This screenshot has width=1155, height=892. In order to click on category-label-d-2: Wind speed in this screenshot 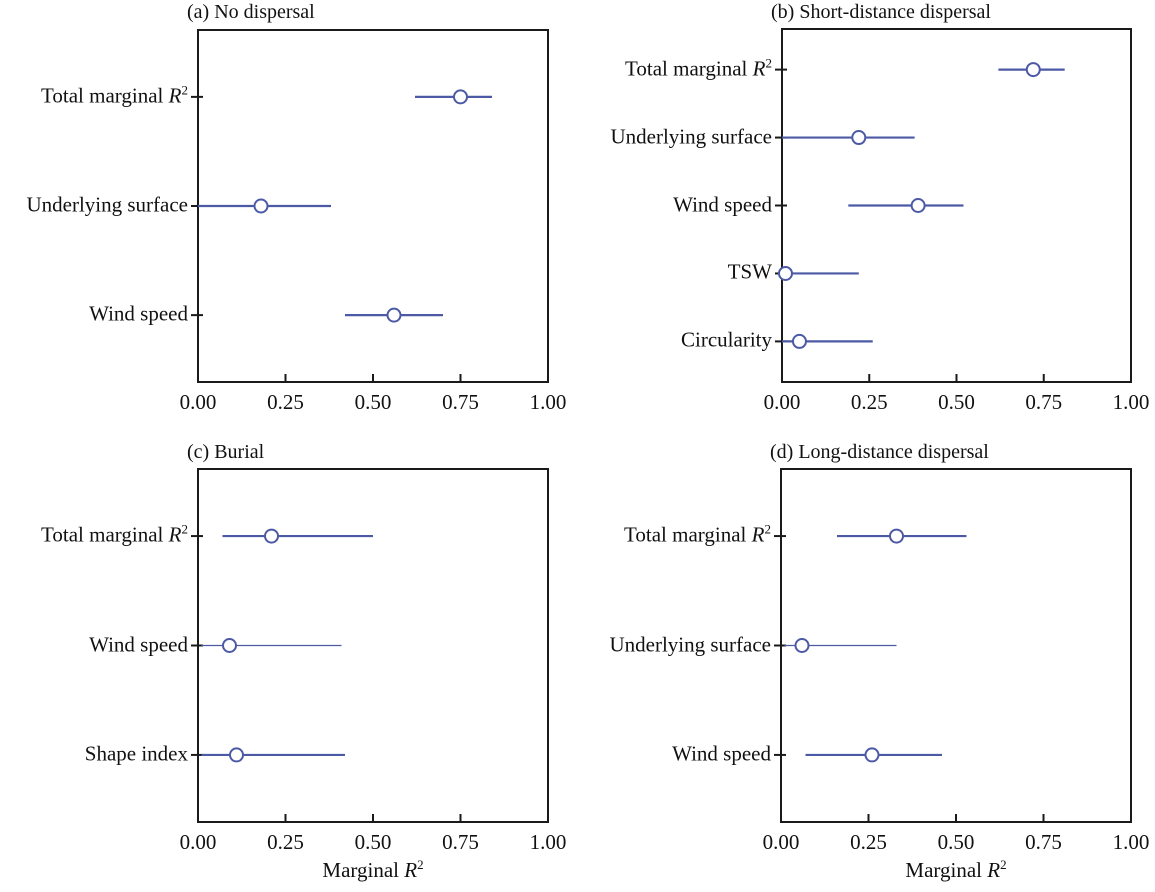, I will do `click(721, 753)`.